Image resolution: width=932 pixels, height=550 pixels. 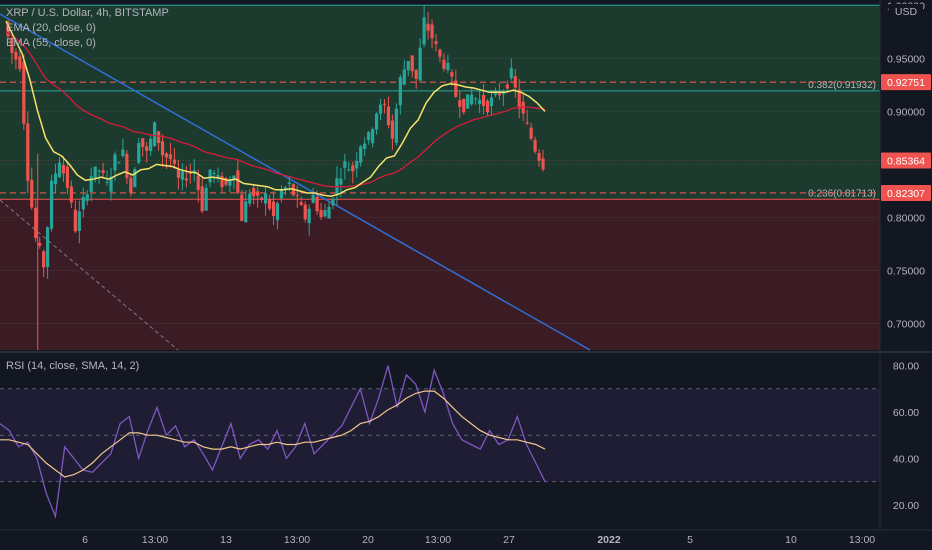 What do you see at coordinates (72, 366) in the screenshot?
I see `legend-rsi: RSI (14, close, SMA, 14, 2)` at bounding box center [72, 366].